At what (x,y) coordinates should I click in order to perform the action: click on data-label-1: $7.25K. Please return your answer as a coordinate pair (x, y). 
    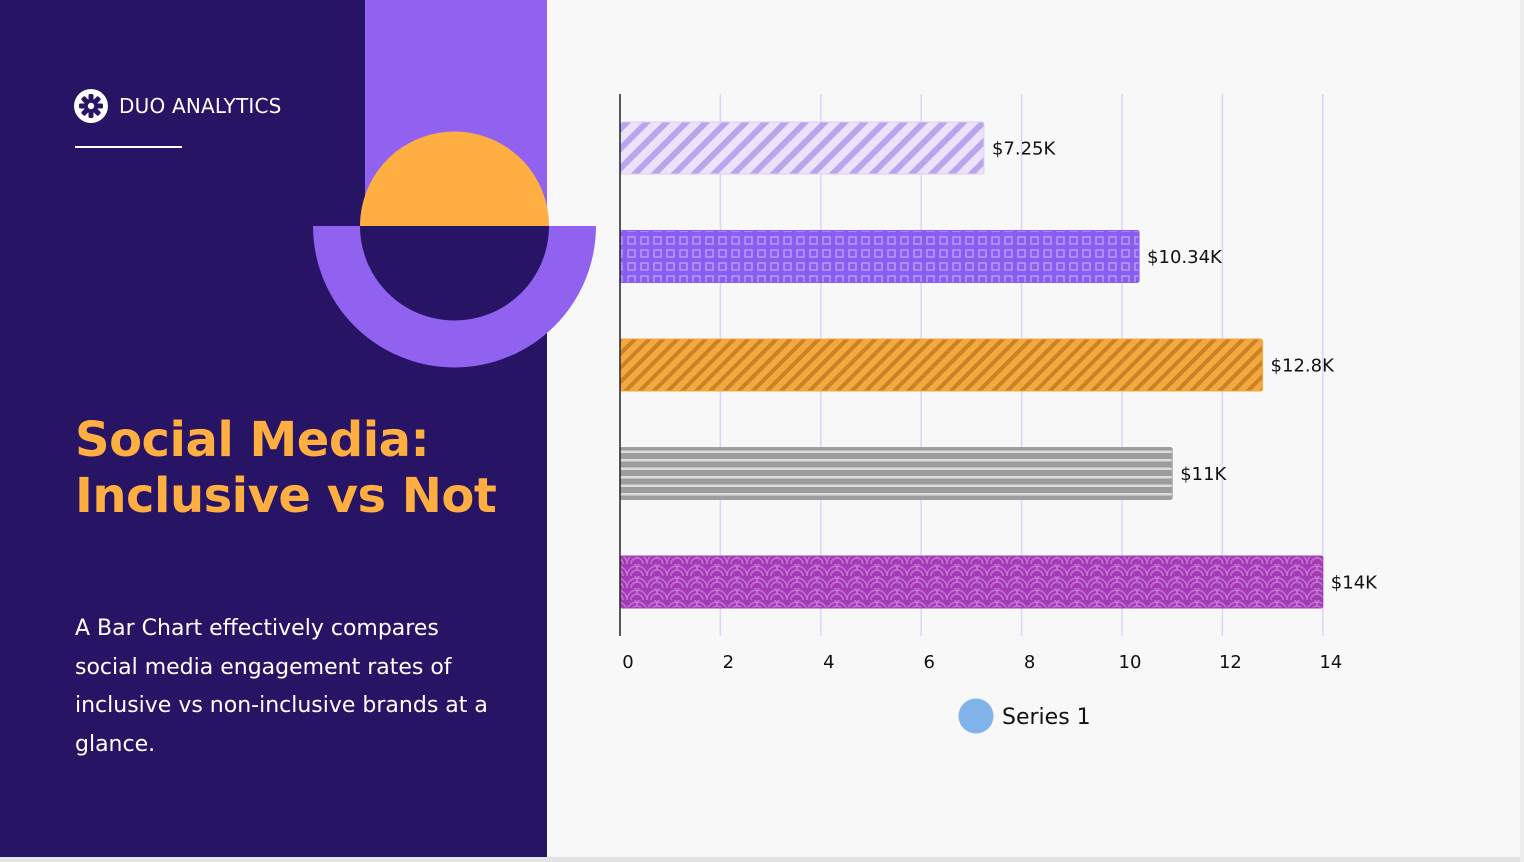
    Looking at the image, I should click on (1024, 149).